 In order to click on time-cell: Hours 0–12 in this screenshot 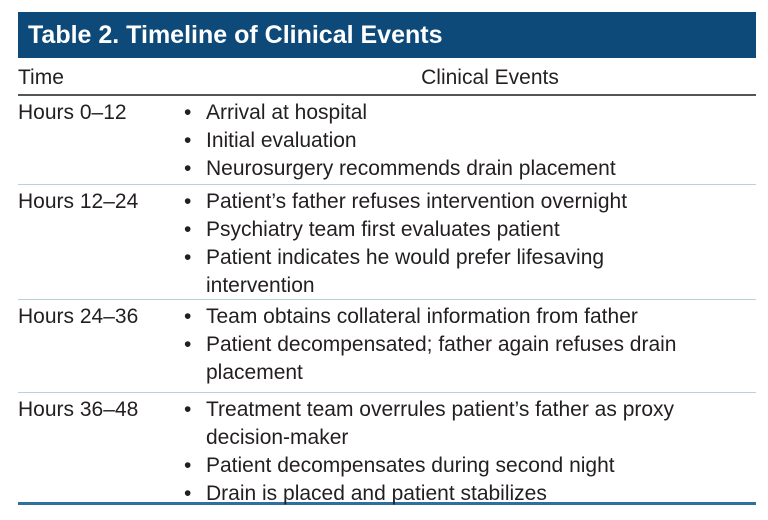, I will do `click(72, 112)`.